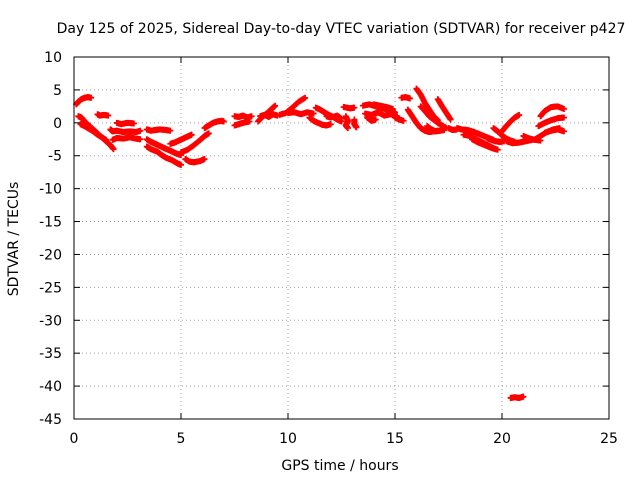  What do you see at coordinates (50, 255) in the screenshot?
I see `y-tick-label: -20` at bounding box center [50, 255].